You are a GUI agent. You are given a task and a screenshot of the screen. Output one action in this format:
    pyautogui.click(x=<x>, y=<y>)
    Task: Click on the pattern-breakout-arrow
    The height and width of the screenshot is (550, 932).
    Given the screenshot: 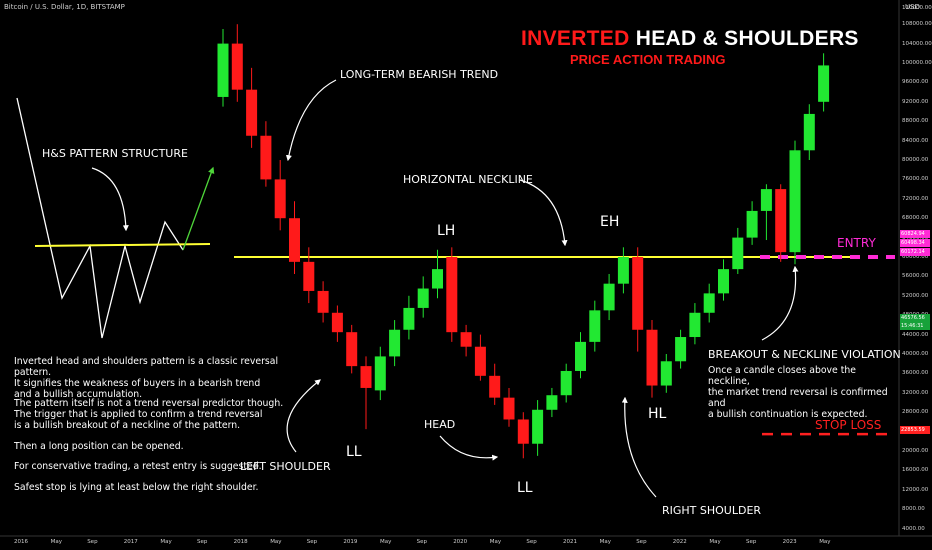 What is the action you would take?
    pyautogui.click(x=198, y=208)
    